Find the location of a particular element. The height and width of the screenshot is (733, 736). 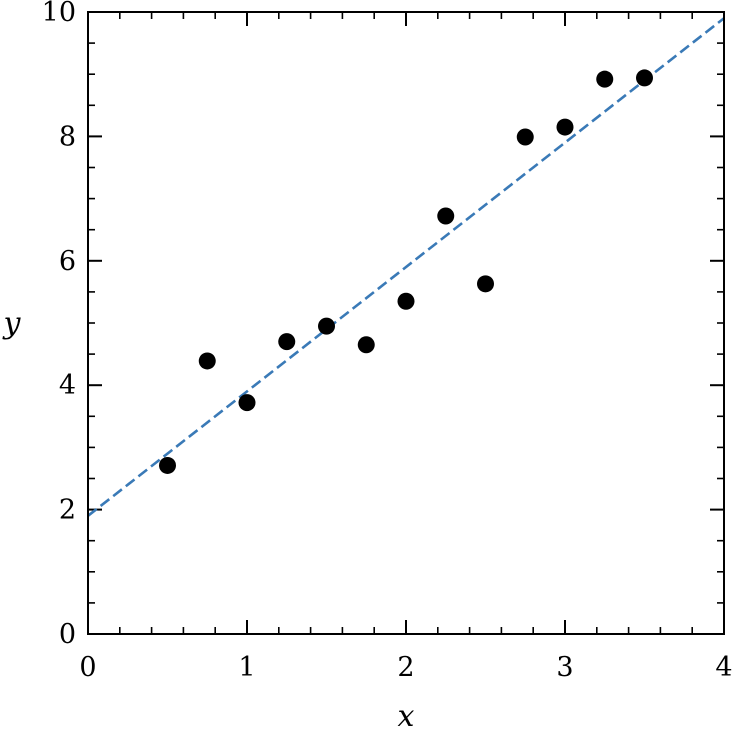

x-tick-label: 1 is located at coordinates (246, 667).